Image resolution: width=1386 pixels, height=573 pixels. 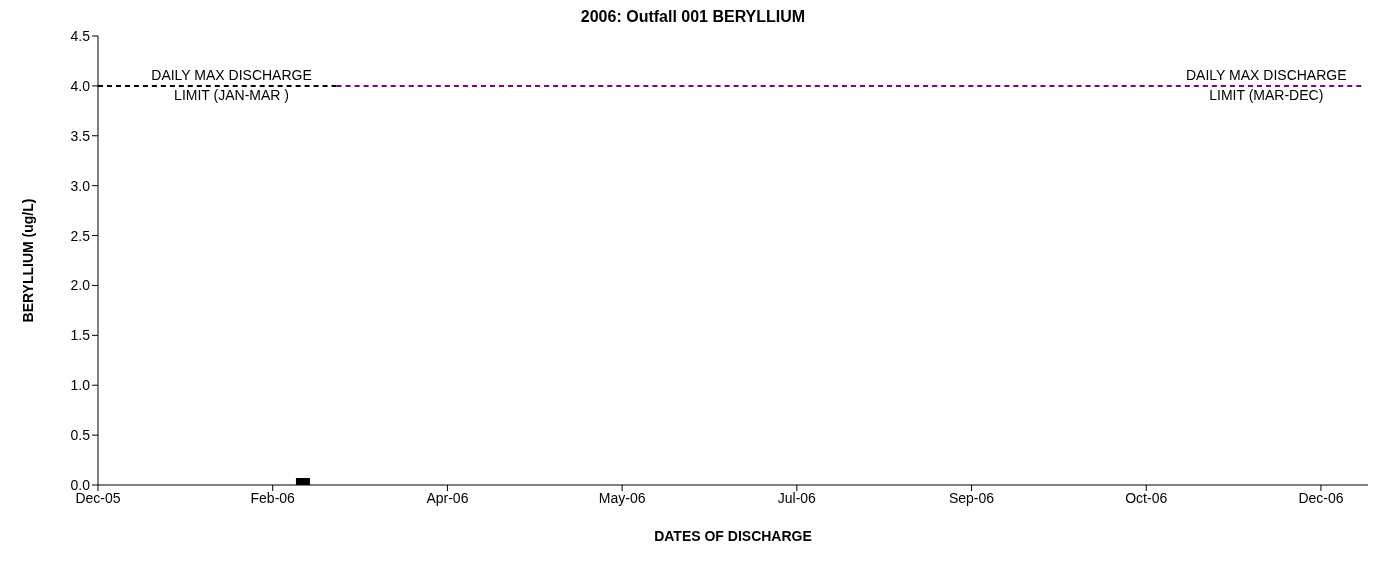 What do you see at coordinates (80, 335) in the screenshot?
I see `y-tick-label: 1.5` at bounding box center [80, 335].